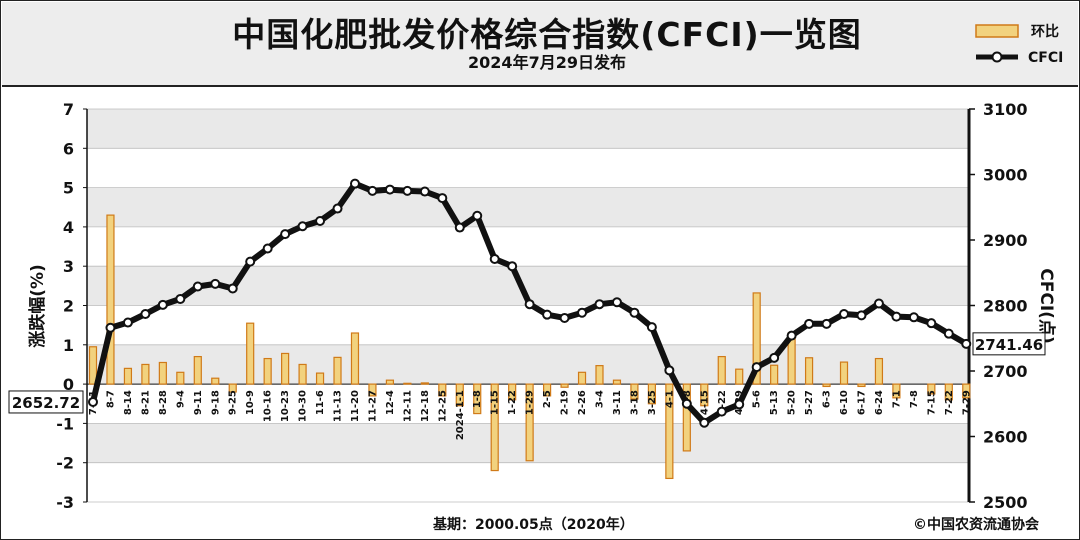  Describe the element at coordinates (827, 399) in the screenshot. I see `x-tick-label: 6-3` at that location.